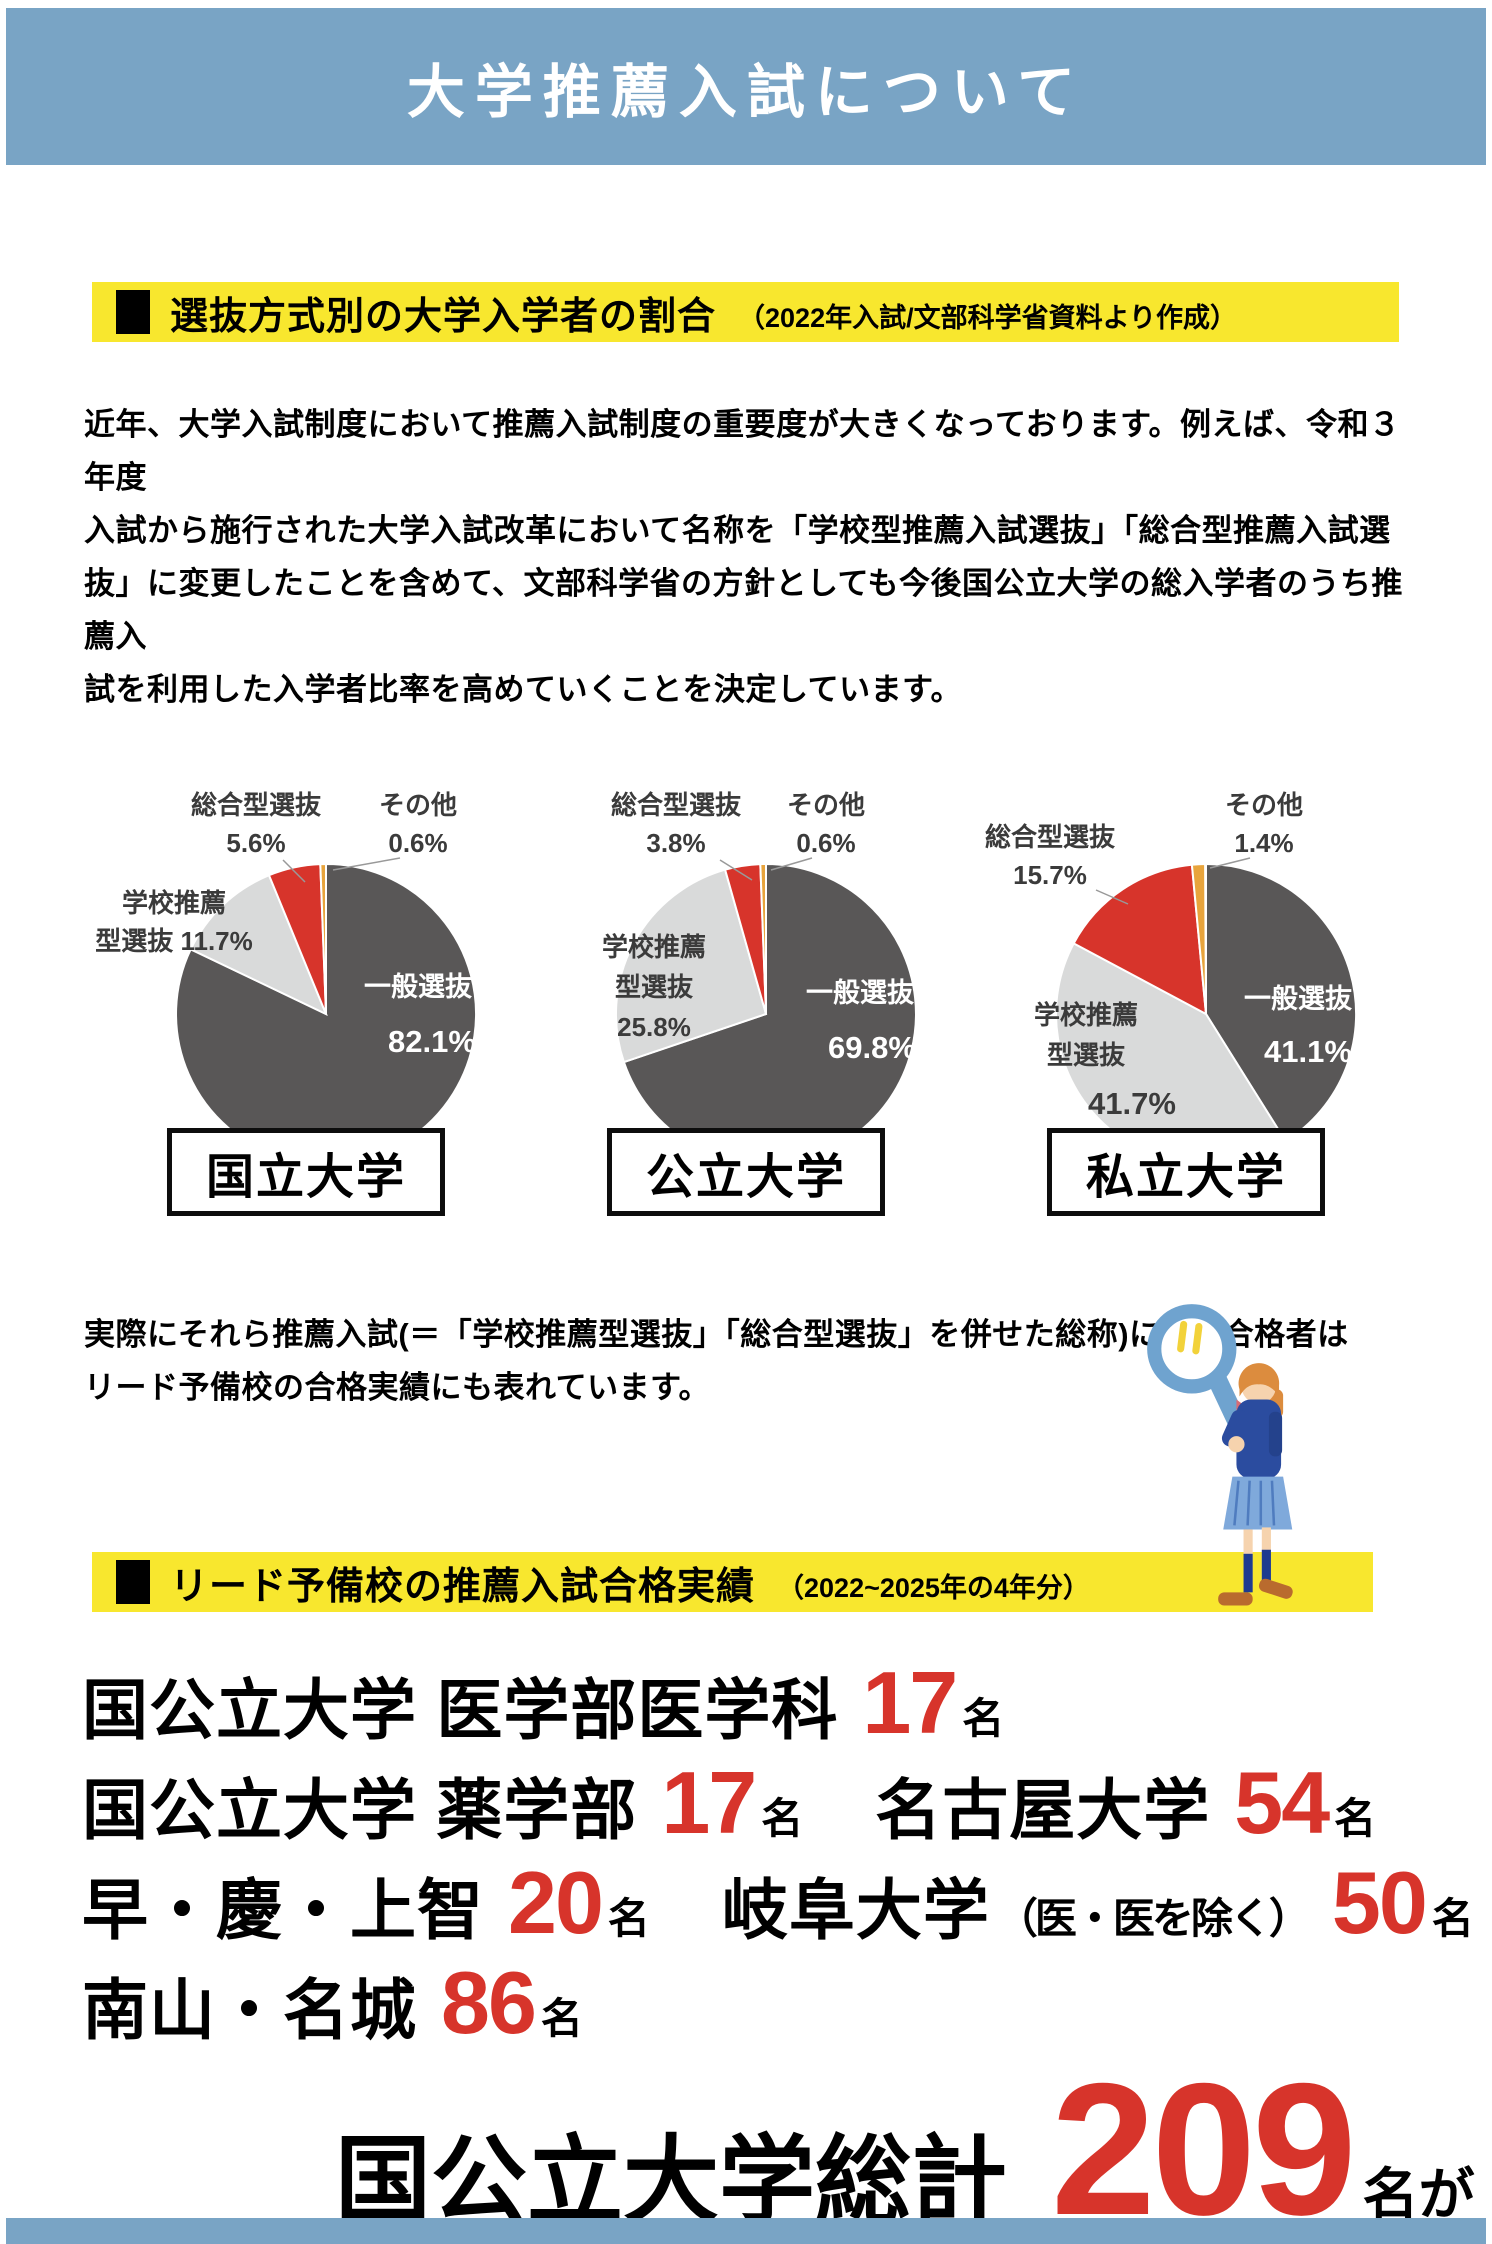 The image size is (1492, 2244). Describe the element at coordinates (787, 2002) in the screenshot. I see `result-line: 南山・名城 86 名` at that location.